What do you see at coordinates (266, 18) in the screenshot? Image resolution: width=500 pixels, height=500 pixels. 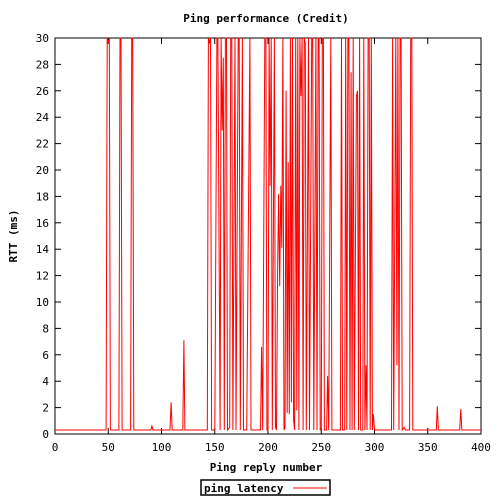 I see `chart-title: Ping performance (Credit)` at bounding box center [266, 18].